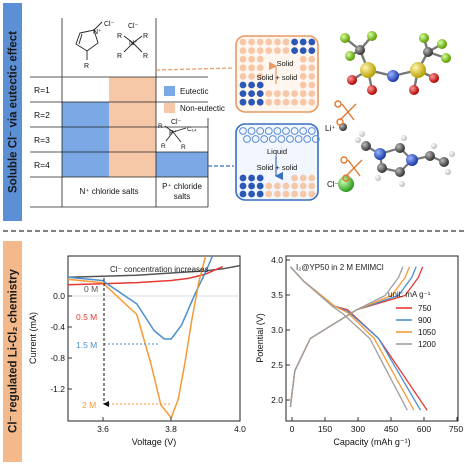 This screenshot has width=468, height=467. What do you see at coordinates (89, 405) in the screenshot?
I see `cv-label-2m: 2 M` at bounding box center [89, 405].